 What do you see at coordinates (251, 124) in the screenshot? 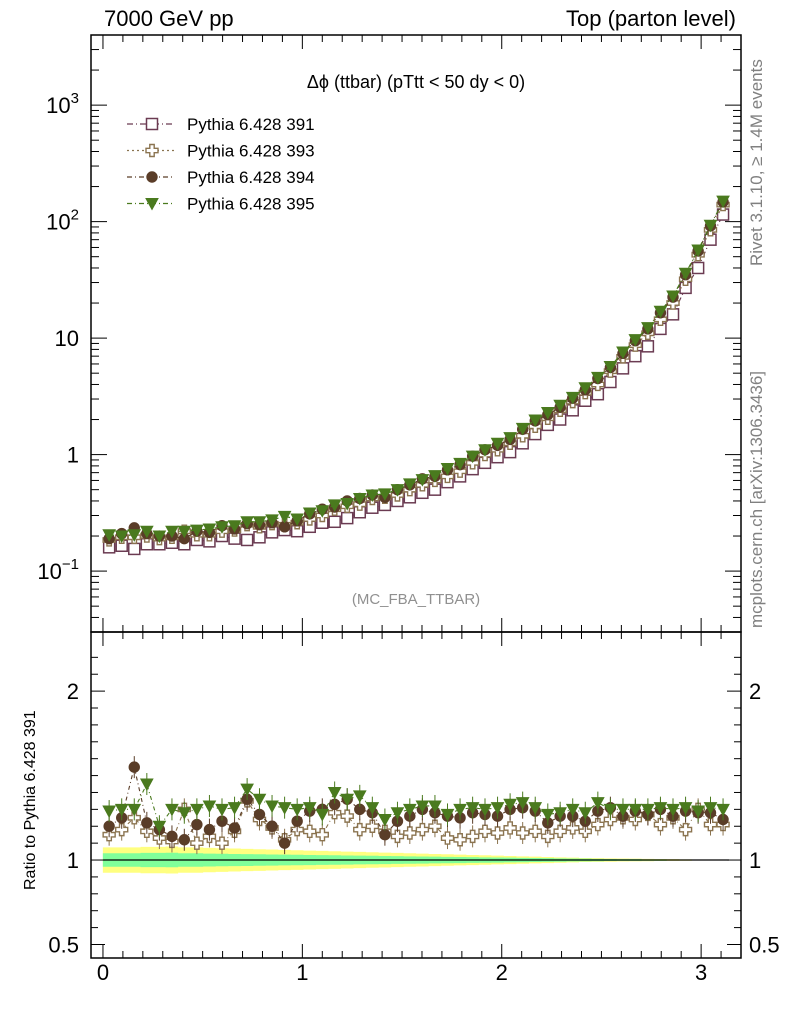
I see `legend-label: Pythia 6.428 391` at bounding box center [251, 124].